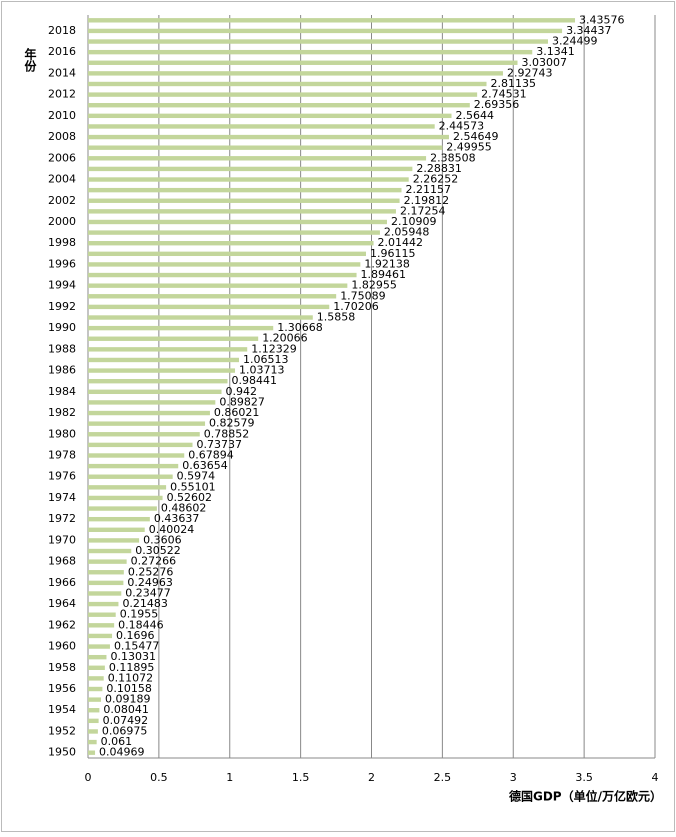  What do you see at coordinates (137, 646) in the screenshot?
I see `value-label: 0.15477` at bounding box center [137, 646].